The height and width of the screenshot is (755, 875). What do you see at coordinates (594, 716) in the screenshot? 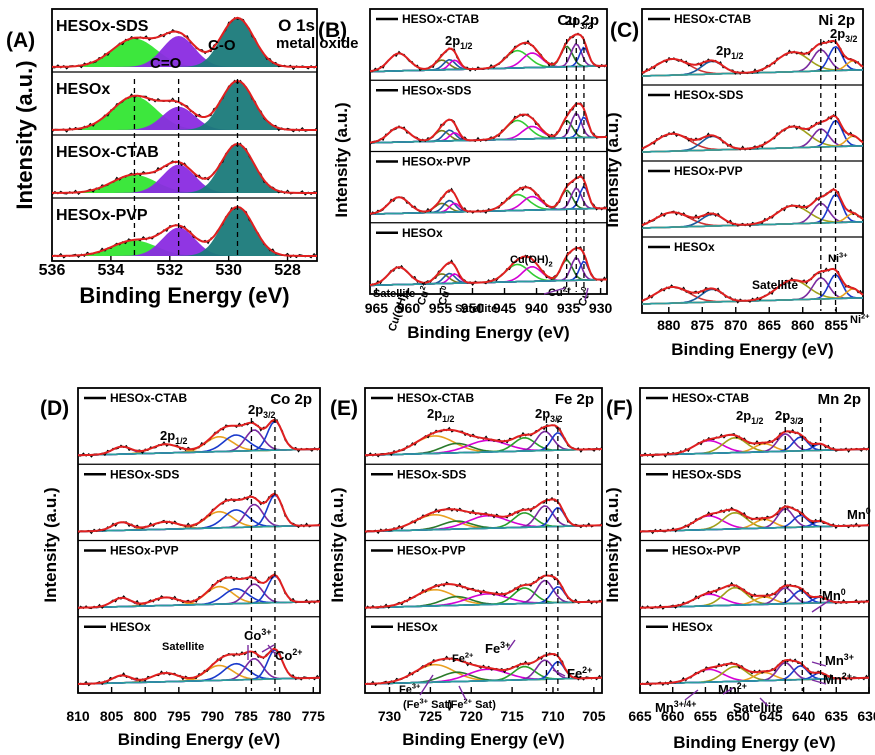
I see `x-tick-label: 705` at bounding box center [594, 716].